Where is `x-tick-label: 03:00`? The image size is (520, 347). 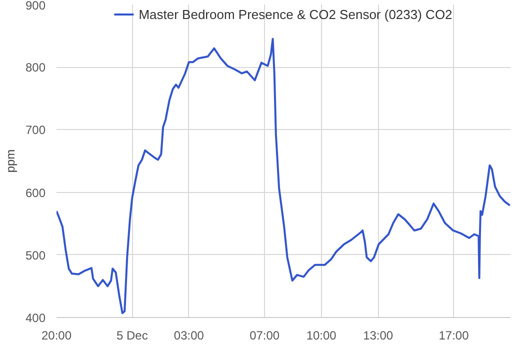 x-tick-label: 03:00 is located at coordinates (189, 335).